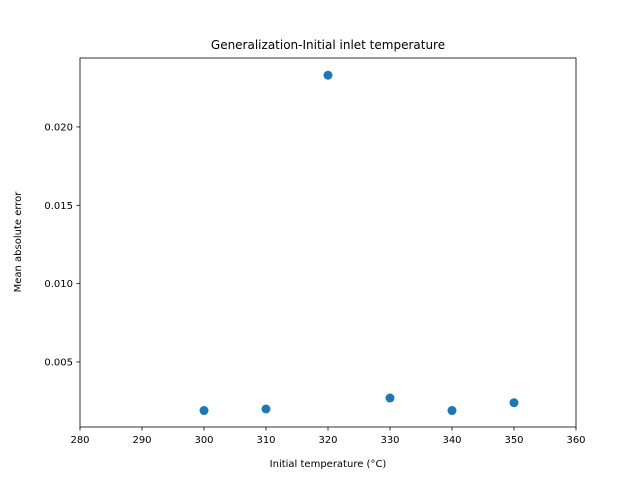  I want to click on x-axis-ticks: 280 290 300 310 320 330 340 350 360, so click(328, 436).